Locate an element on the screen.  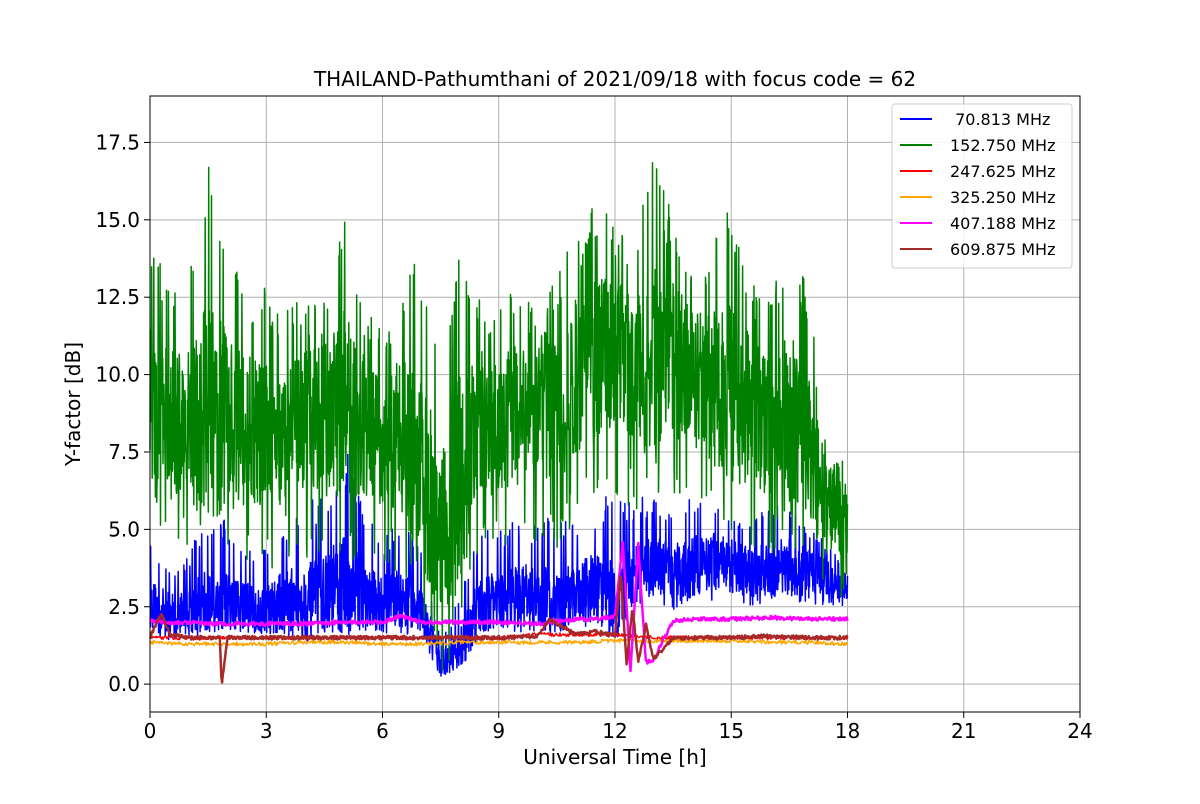
legend-box is located at coordinates (982, 186).